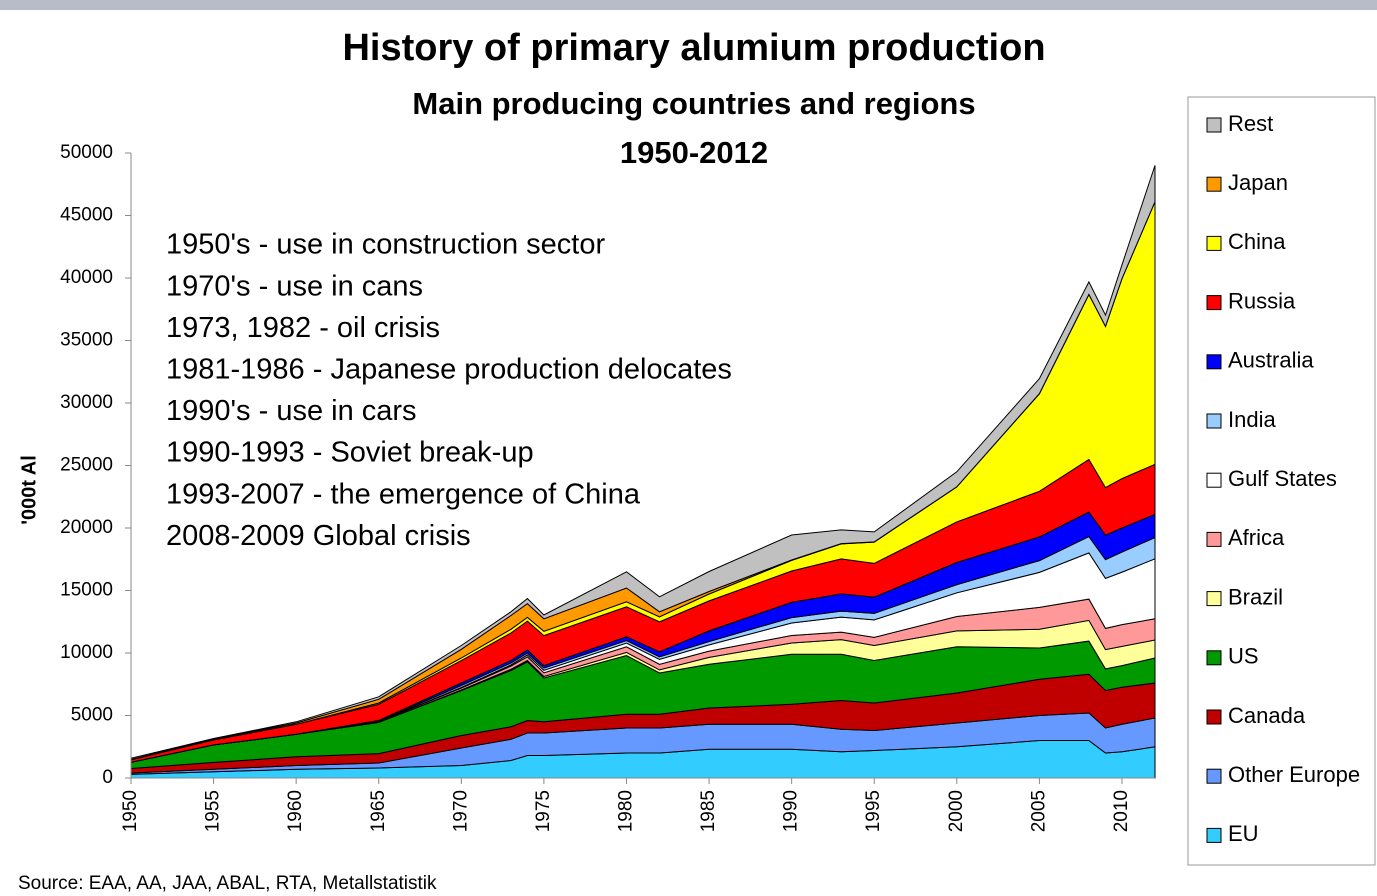 The image size is (1377, 896). Describe the element at coordinates (1252, 419) in the screenshot. I see `legend-label: India` at that location.